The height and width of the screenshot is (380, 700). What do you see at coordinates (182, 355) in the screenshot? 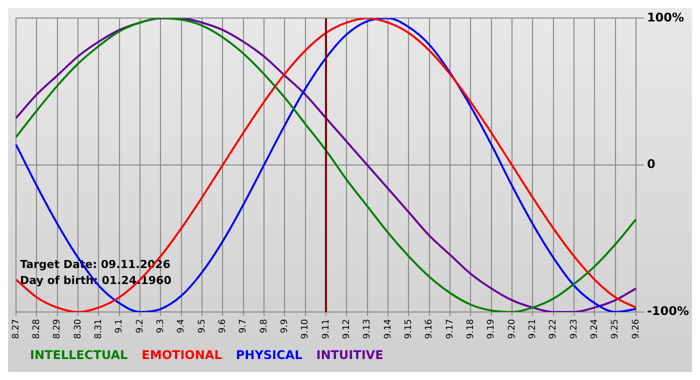
I see `text: EMOTIONAL` at bounding box center [182, 355].